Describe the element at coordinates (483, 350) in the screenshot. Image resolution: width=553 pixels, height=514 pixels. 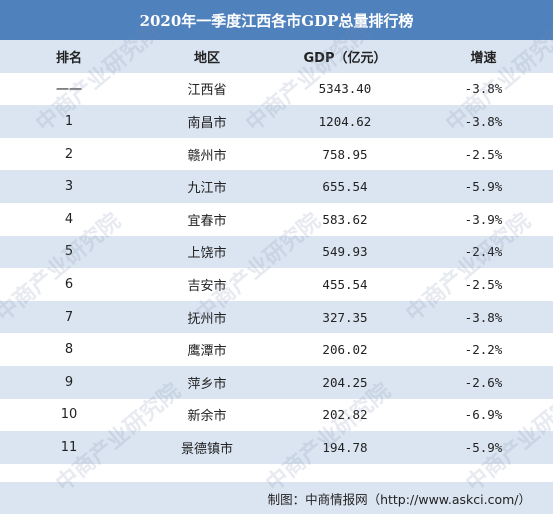
I see `growth-cell: -2.2%` at that location.